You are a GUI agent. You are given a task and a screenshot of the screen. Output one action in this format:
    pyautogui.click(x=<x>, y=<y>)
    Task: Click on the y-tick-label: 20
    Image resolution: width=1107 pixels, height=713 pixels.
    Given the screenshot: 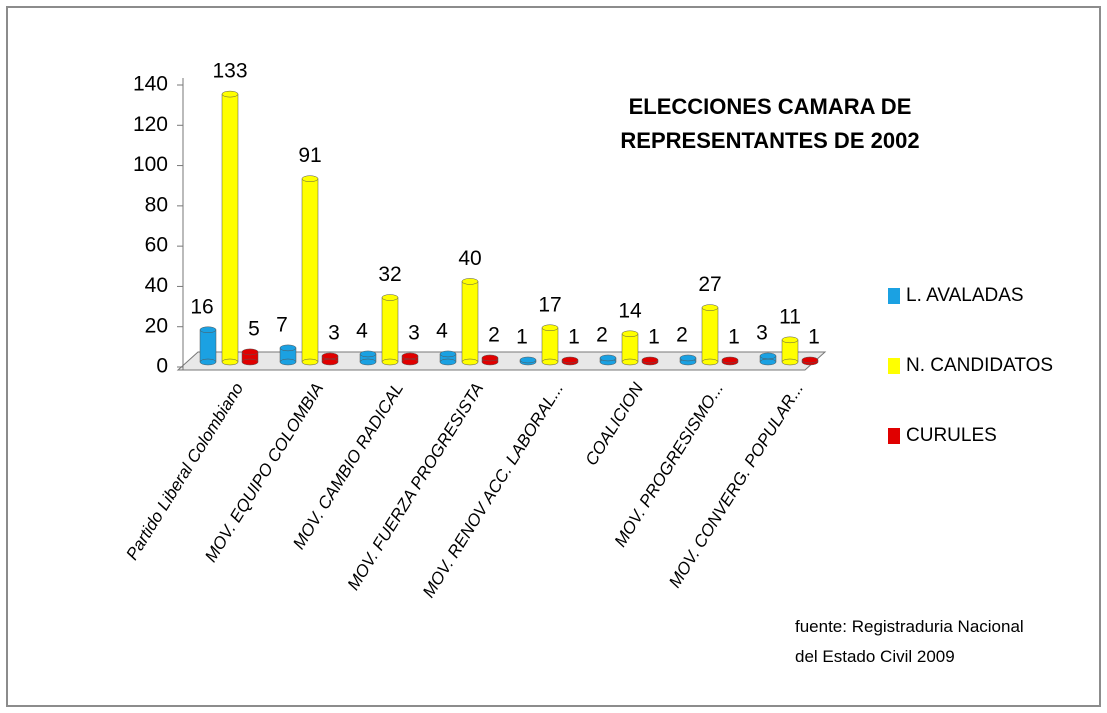 What is the action you would take?
    pyautogui.click(x=156, y=325)
    